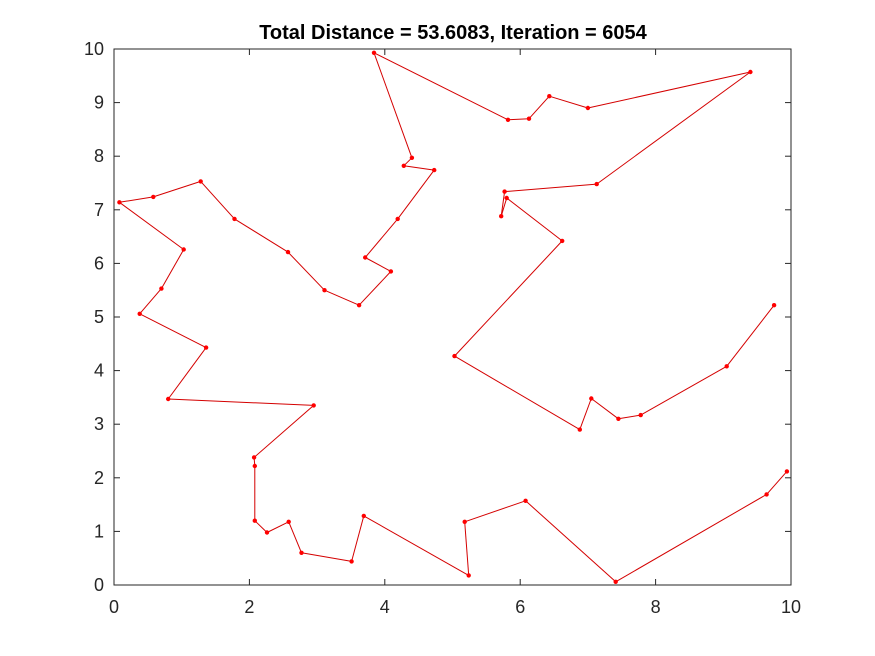 This screenshot has width=875, height=656. Describe the element at coordinates (520, 607) in the screenshot. I see `x-tick-label: 6` at that location.